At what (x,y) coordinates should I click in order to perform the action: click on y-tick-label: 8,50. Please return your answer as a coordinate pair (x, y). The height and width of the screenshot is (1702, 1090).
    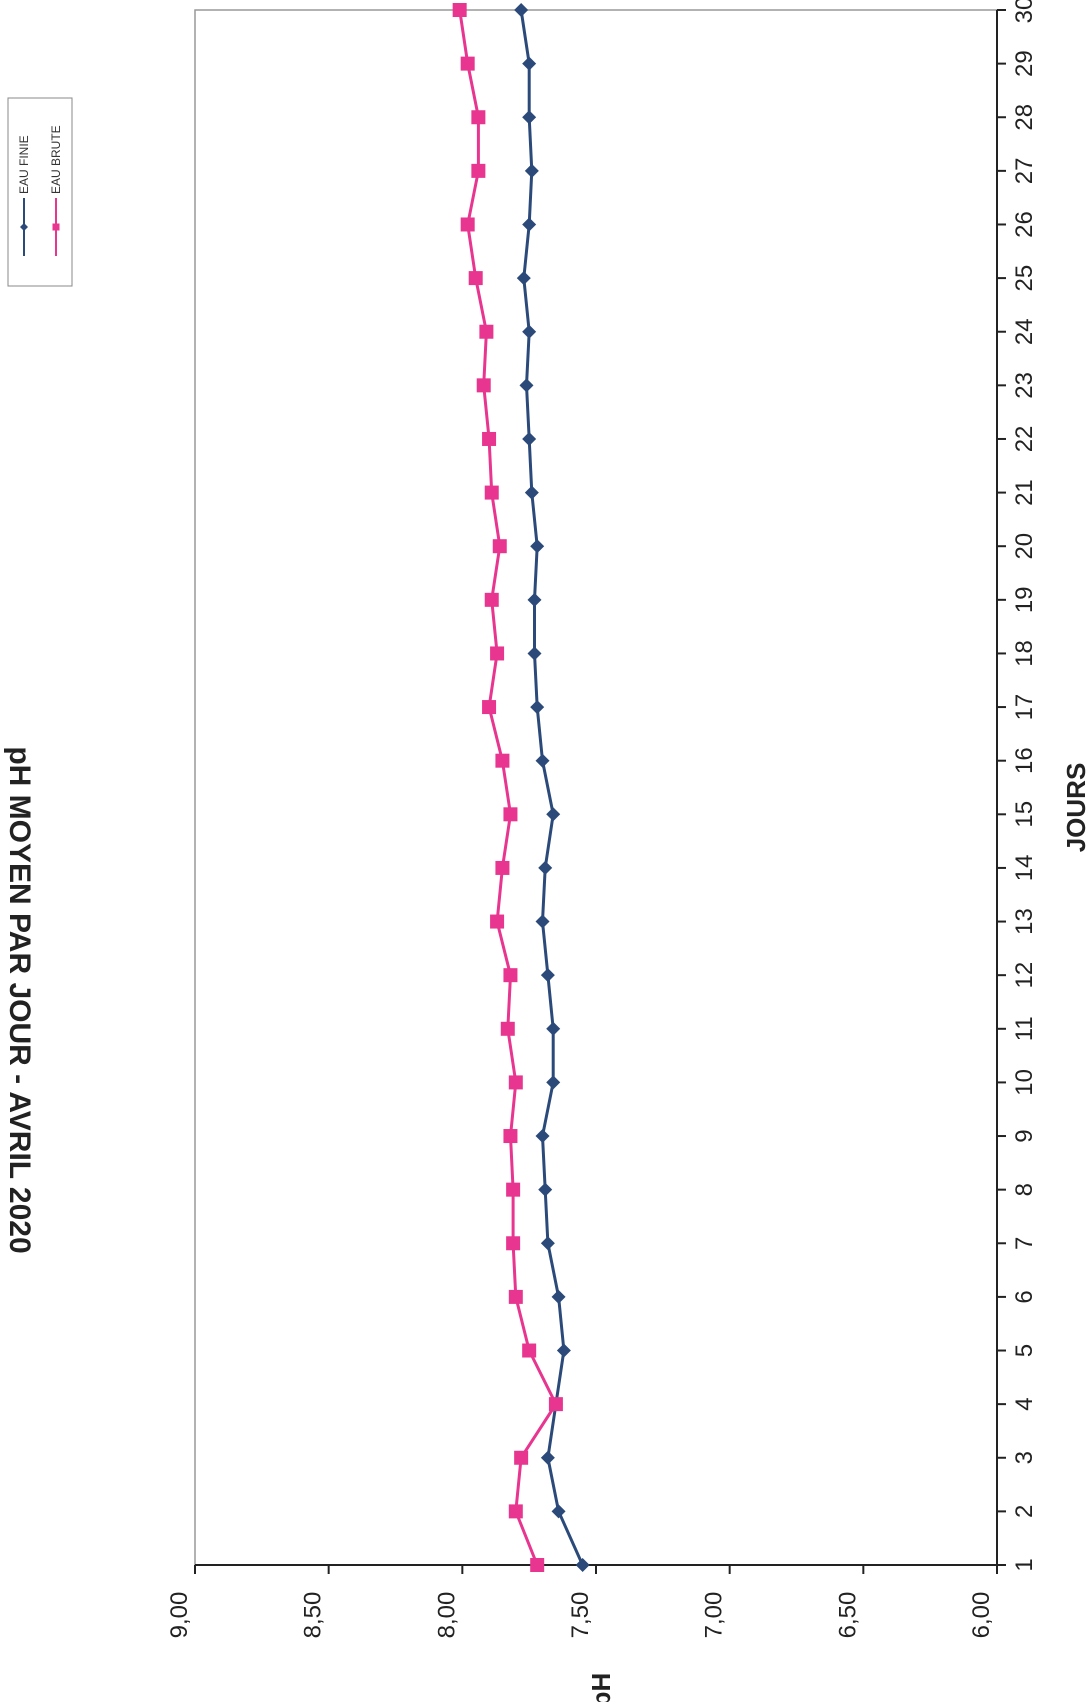
    Looking at the image, I should click on (313, 1615).